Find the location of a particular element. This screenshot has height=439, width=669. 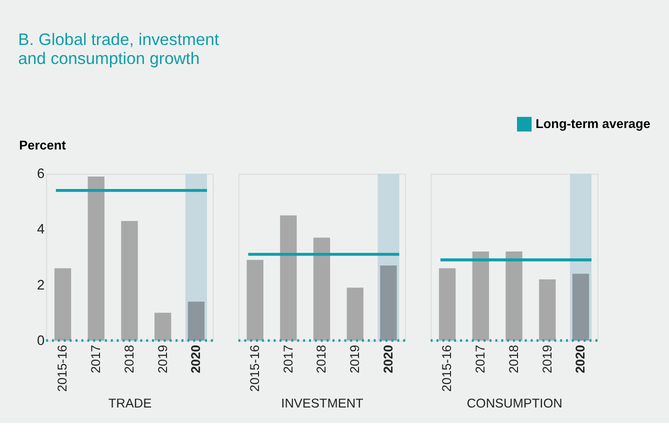

y-tick-label: 0 is located at coordinates (40, 340).